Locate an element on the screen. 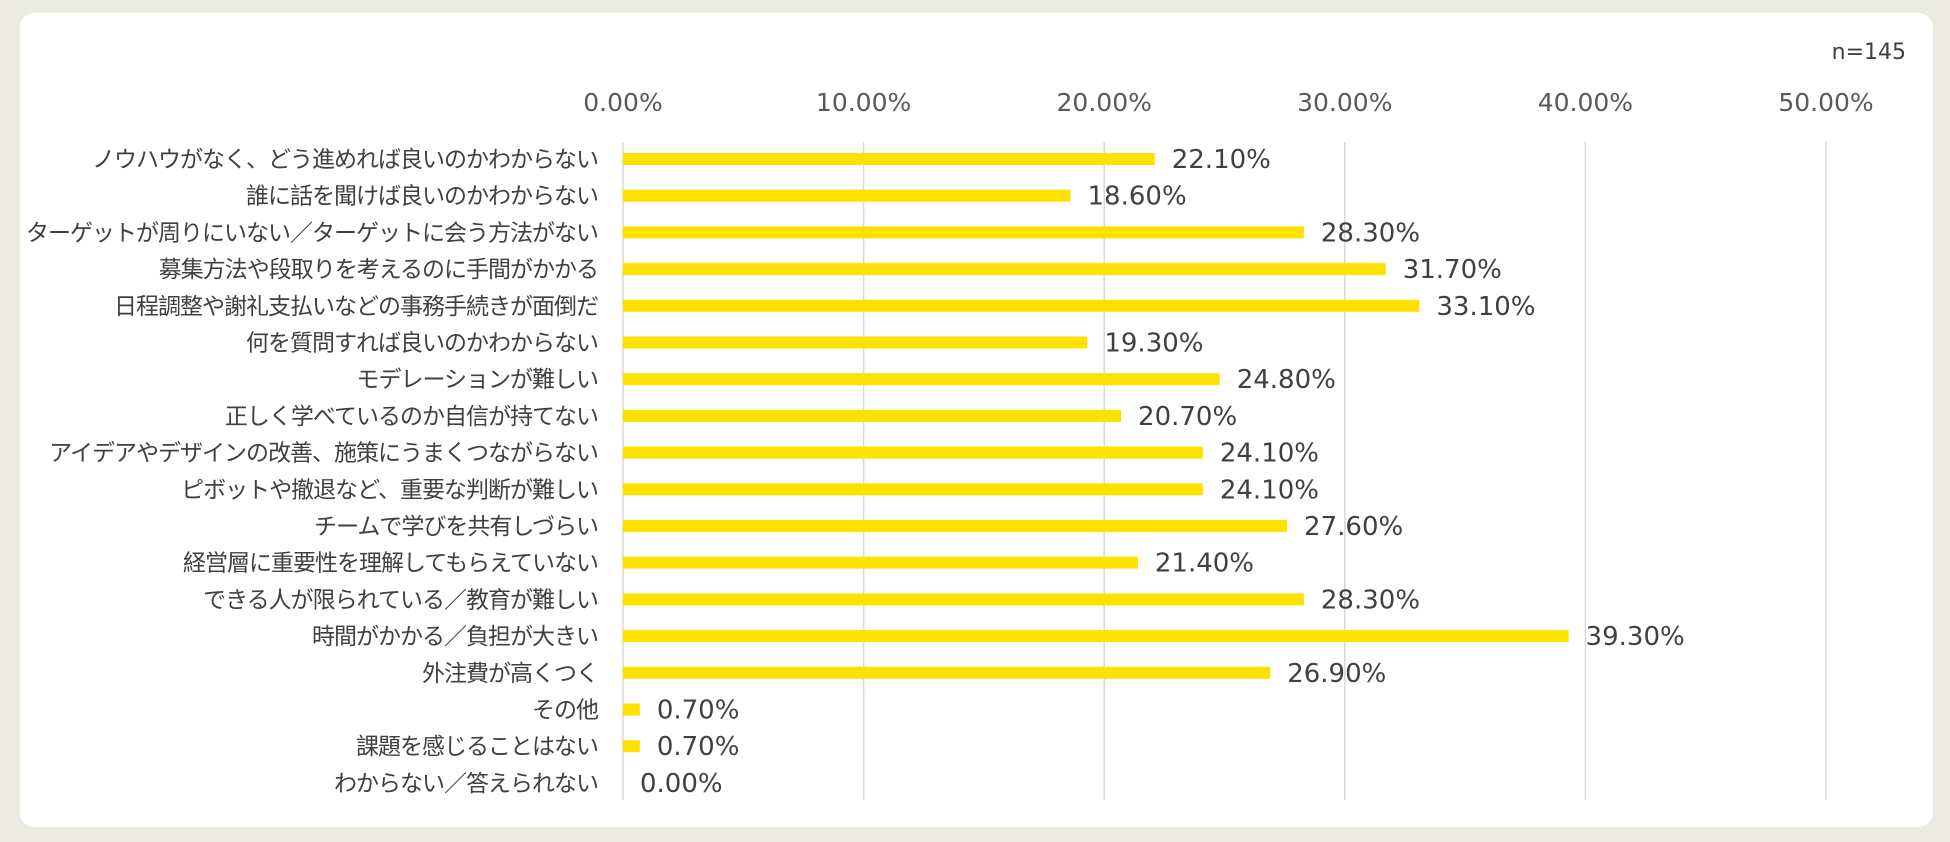  category-label: 日程調整や謝礼支払いなどの事務手続きが面倒だ is located at coordinates (356, 307).